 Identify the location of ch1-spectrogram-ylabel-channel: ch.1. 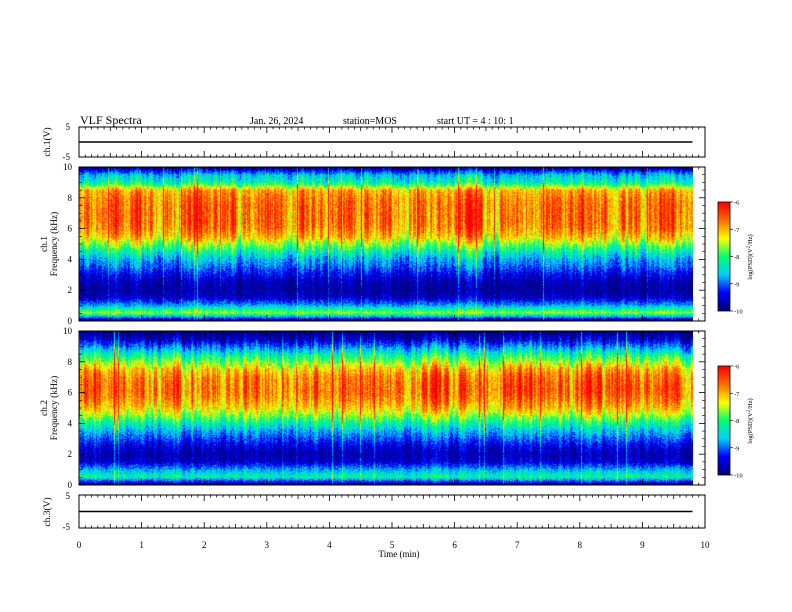
(45, 244).